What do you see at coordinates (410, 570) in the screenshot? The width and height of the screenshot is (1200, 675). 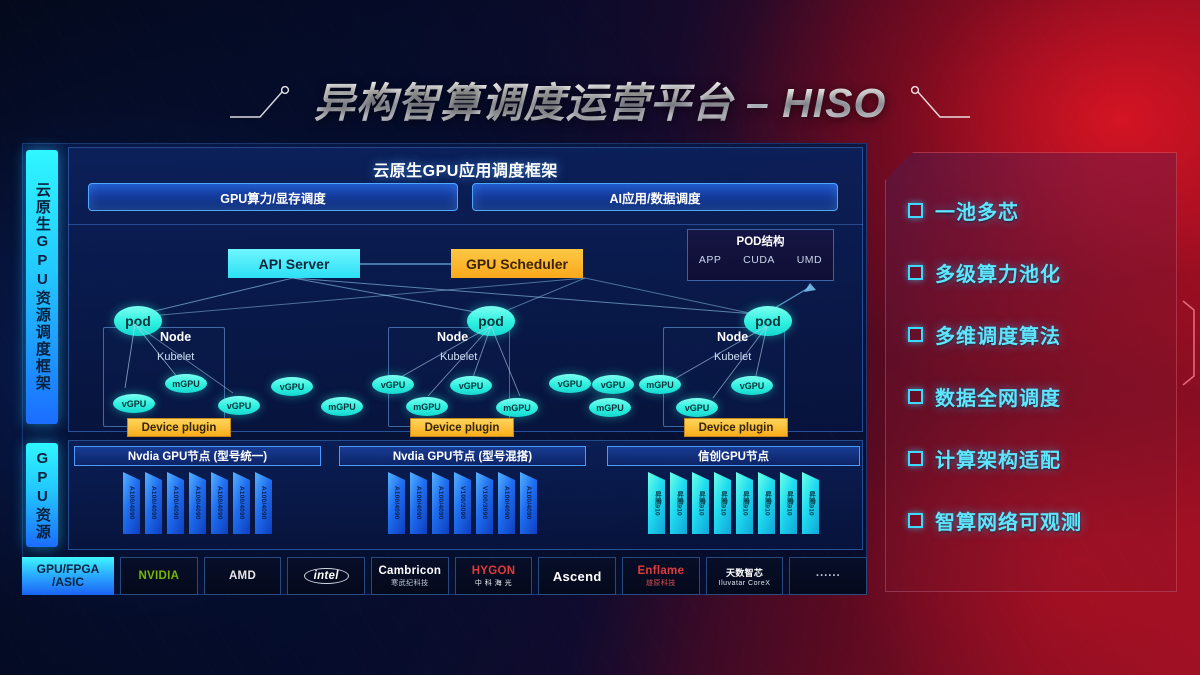 I see `vendor-cambricon-name: Cambricon` at bounding box center [410, 570].